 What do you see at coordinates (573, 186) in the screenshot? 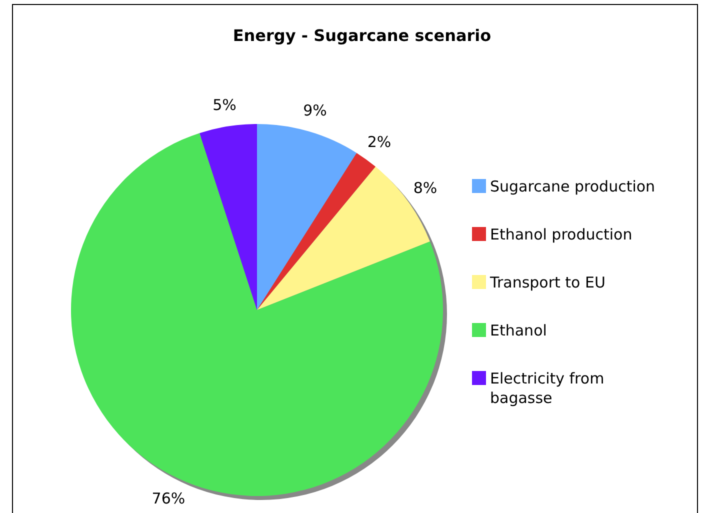
I see `legend-label: Sugarcane production` at bounding box center [573, 186].